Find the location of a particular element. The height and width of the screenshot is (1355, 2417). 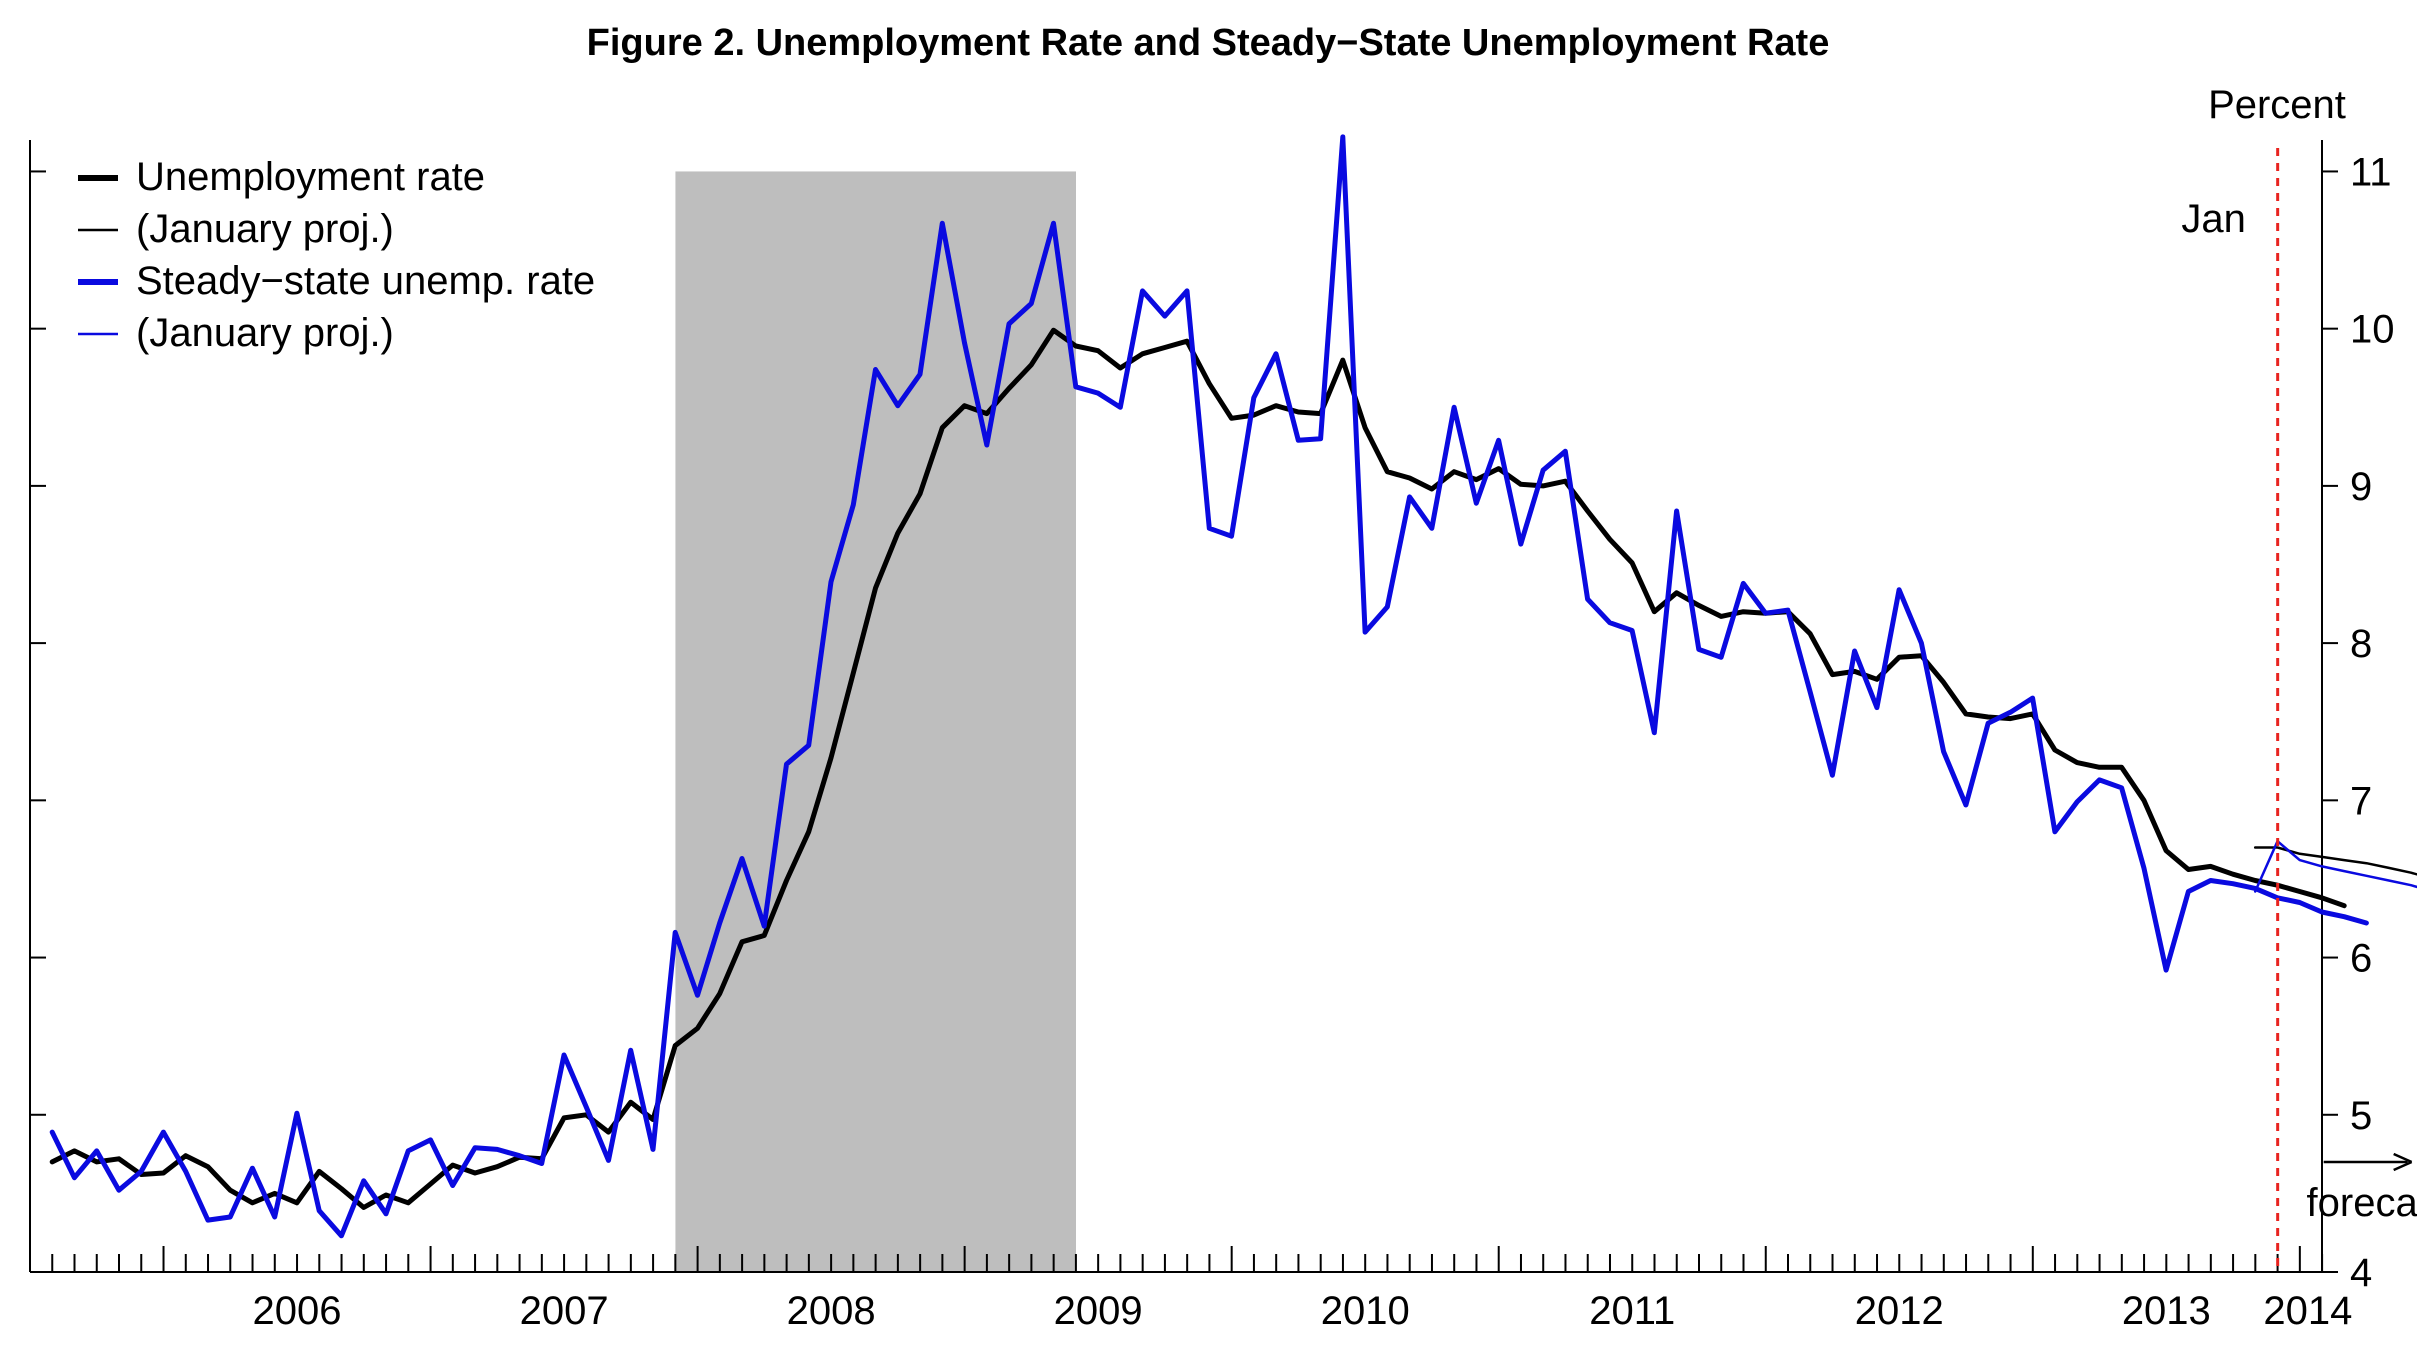

x-tick-label: 2006 is located at coordinates (297, 1311).